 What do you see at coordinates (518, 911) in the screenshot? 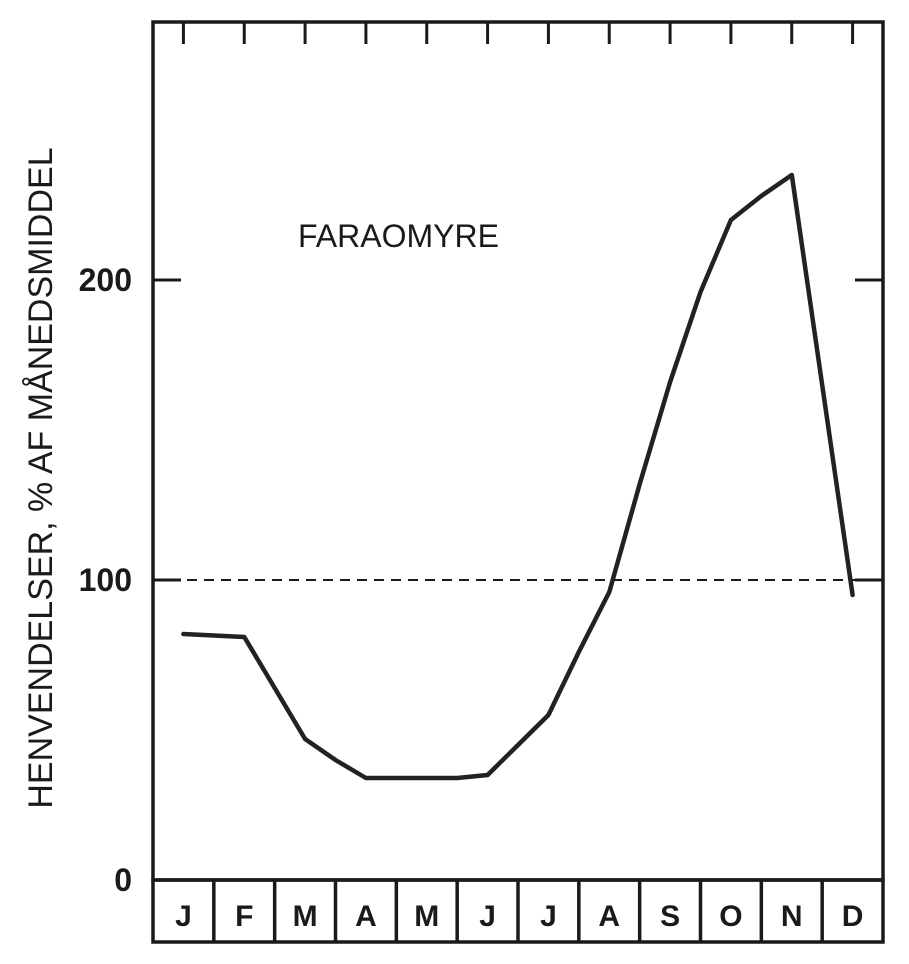
I see `month-dividers` at bounding box center [518, 911].